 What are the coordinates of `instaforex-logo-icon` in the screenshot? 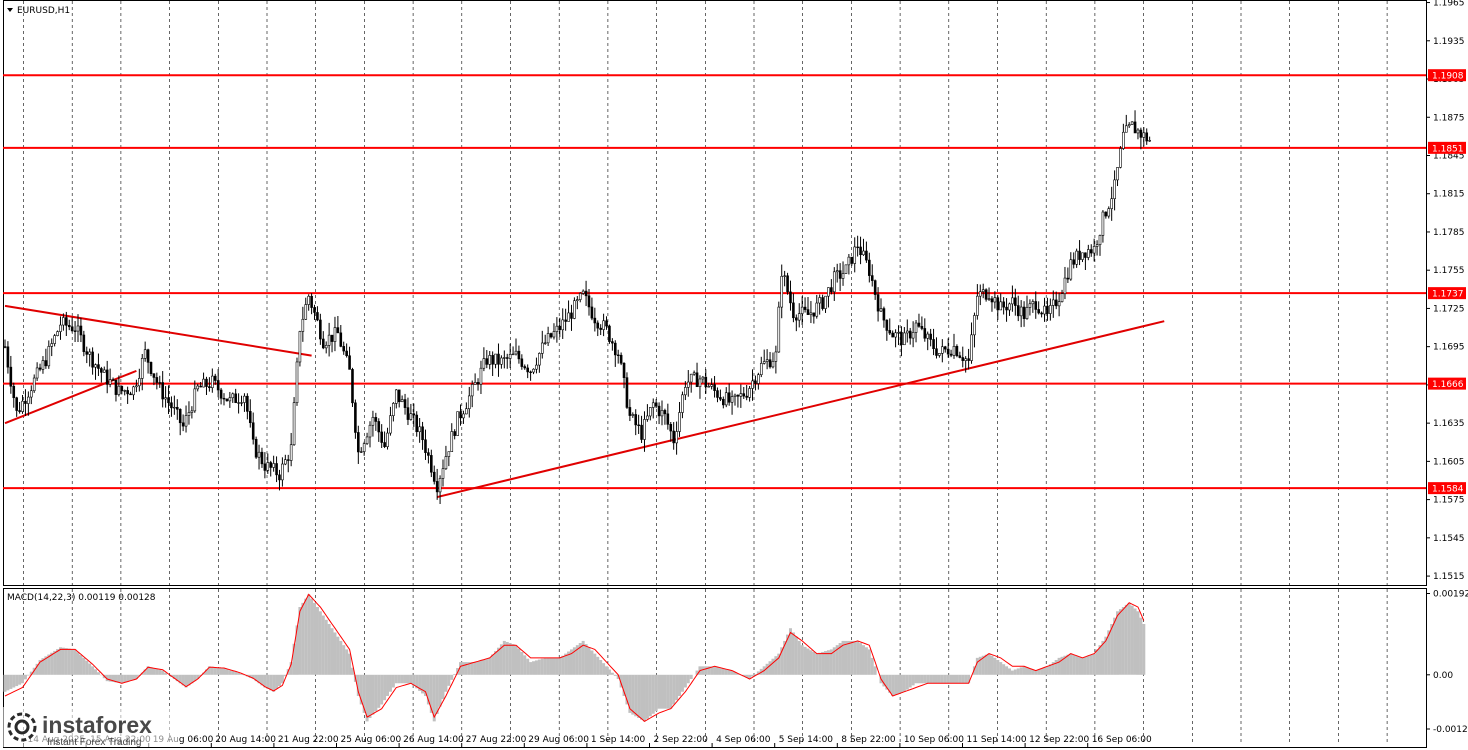 It's located at (22, 727).